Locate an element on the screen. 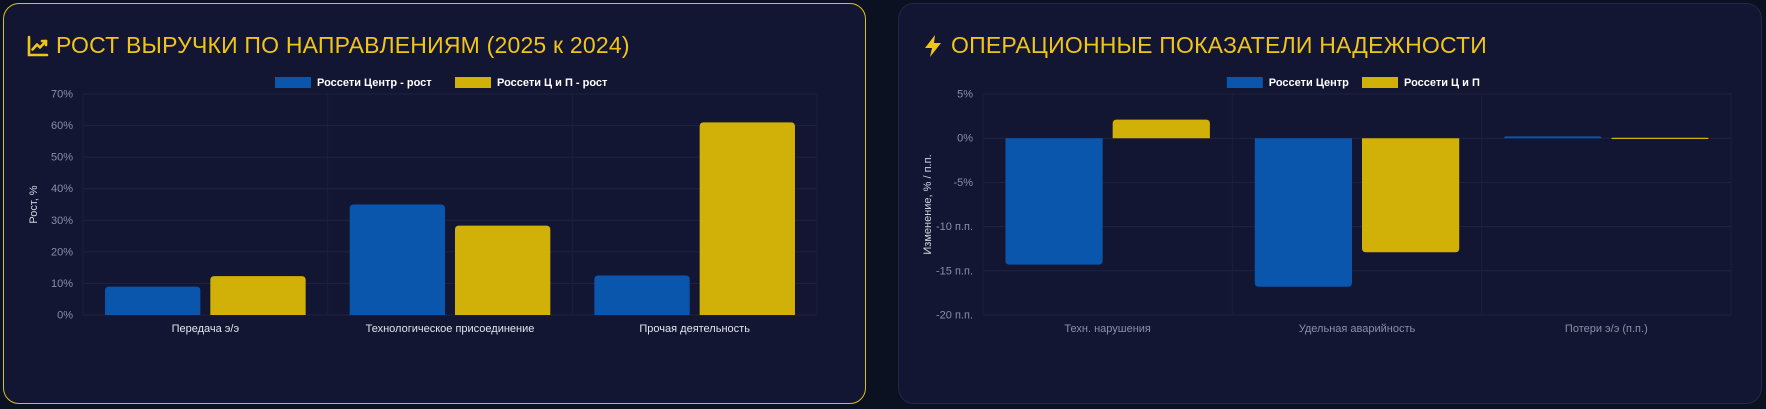  y-tick-label: 40% is located at coordinates (62, 189).